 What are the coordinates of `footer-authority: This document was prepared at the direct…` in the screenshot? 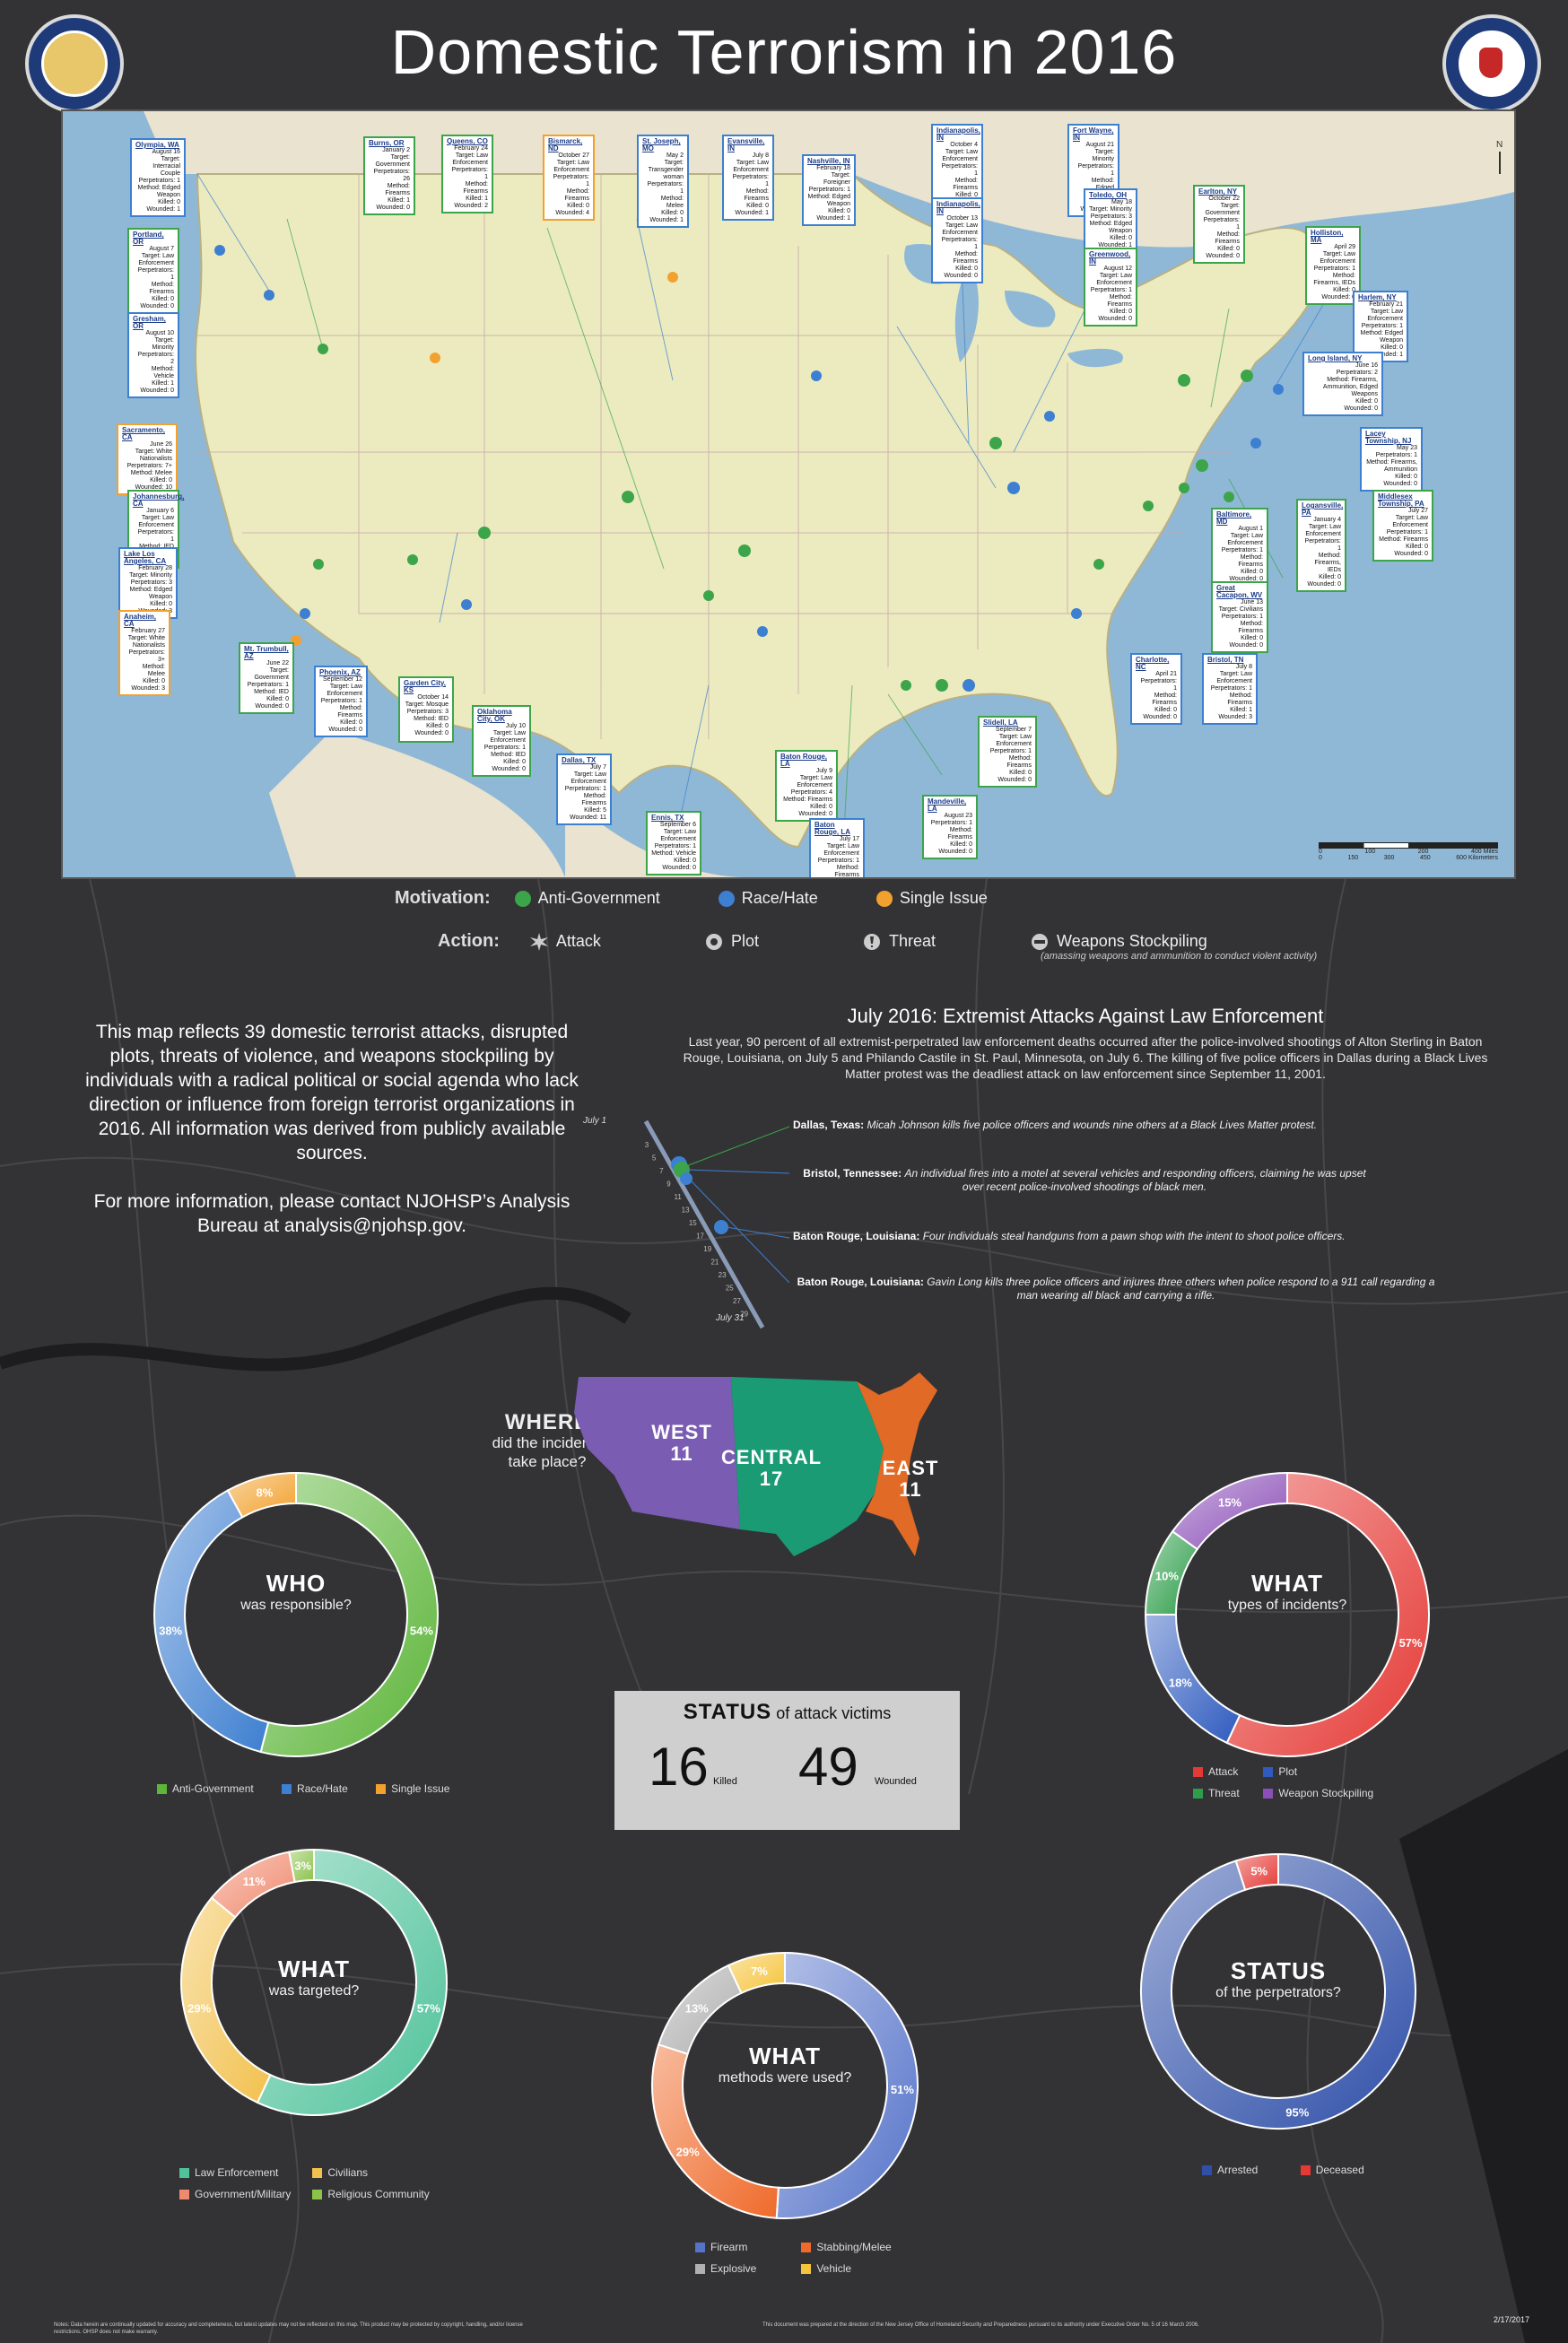 It's located at (981, 2325).